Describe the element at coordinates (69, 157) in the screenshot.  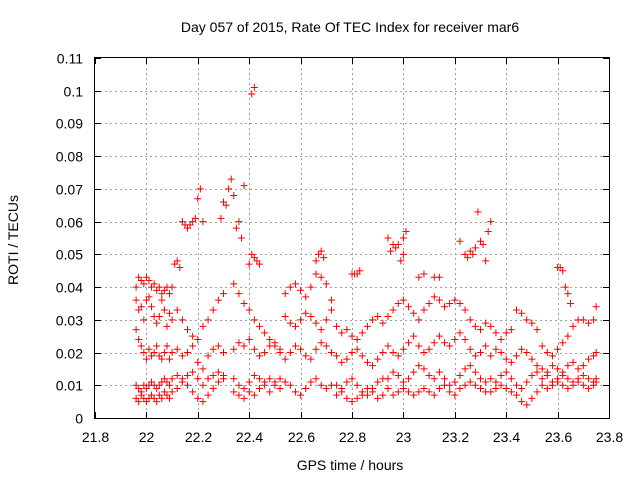
I see `y-tick-label: 0.08` at that location.